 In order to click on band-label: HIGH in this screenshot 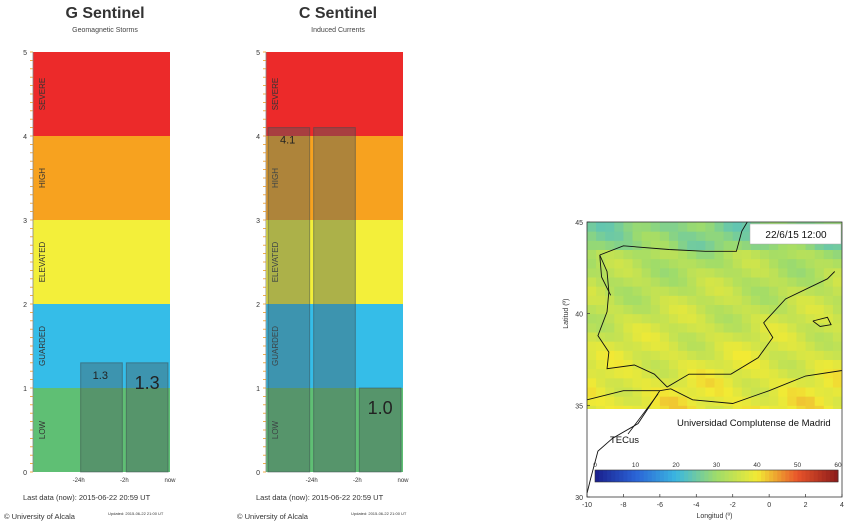, I will do `click(42, 178)`.